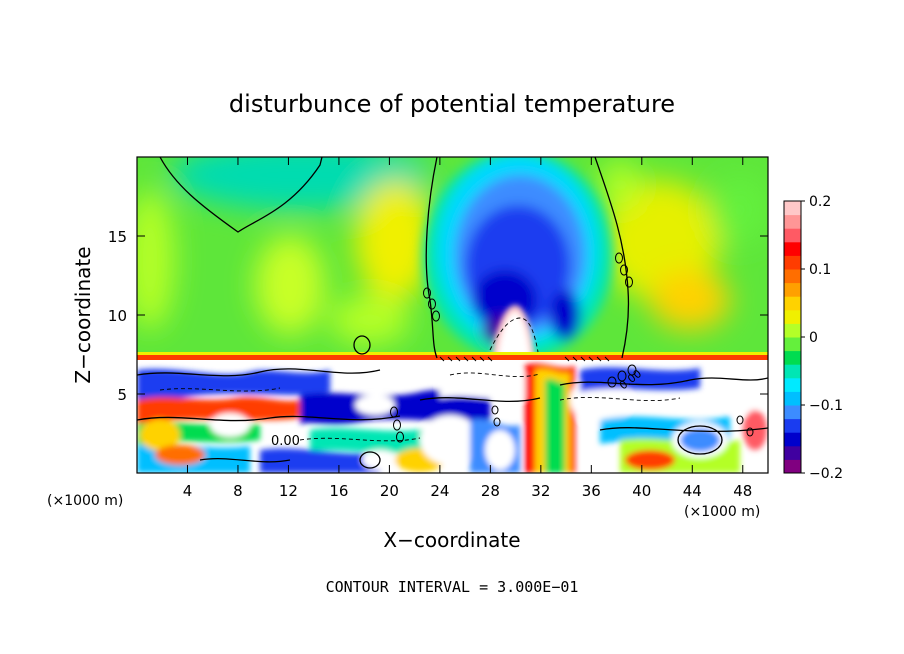  What do you see at coordinates (742, 491) in the screenshot?
I see `x-tick-label: 48` at bounding box center [742, 491].